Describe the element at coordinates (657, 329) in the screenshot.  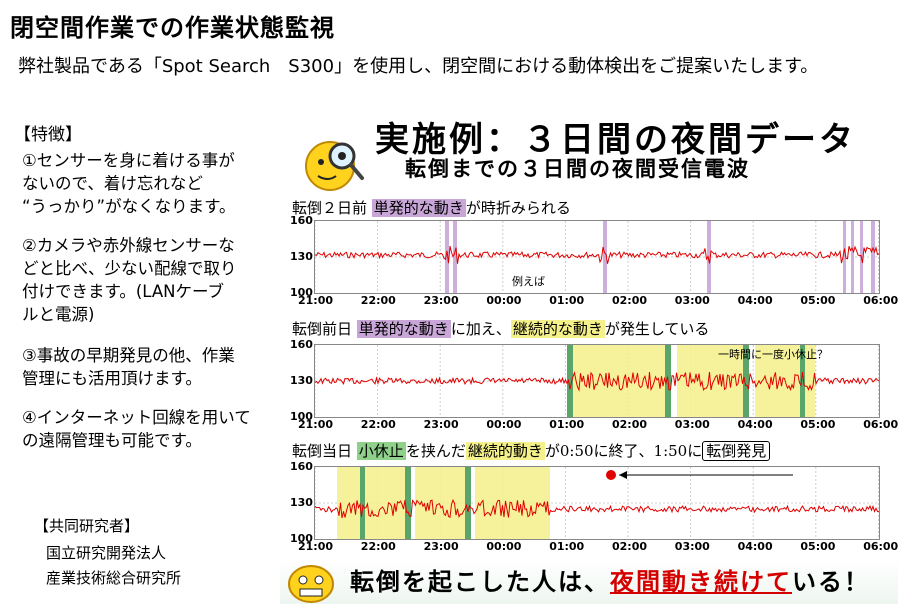
I see `day2-desc: が発生している` at that location.